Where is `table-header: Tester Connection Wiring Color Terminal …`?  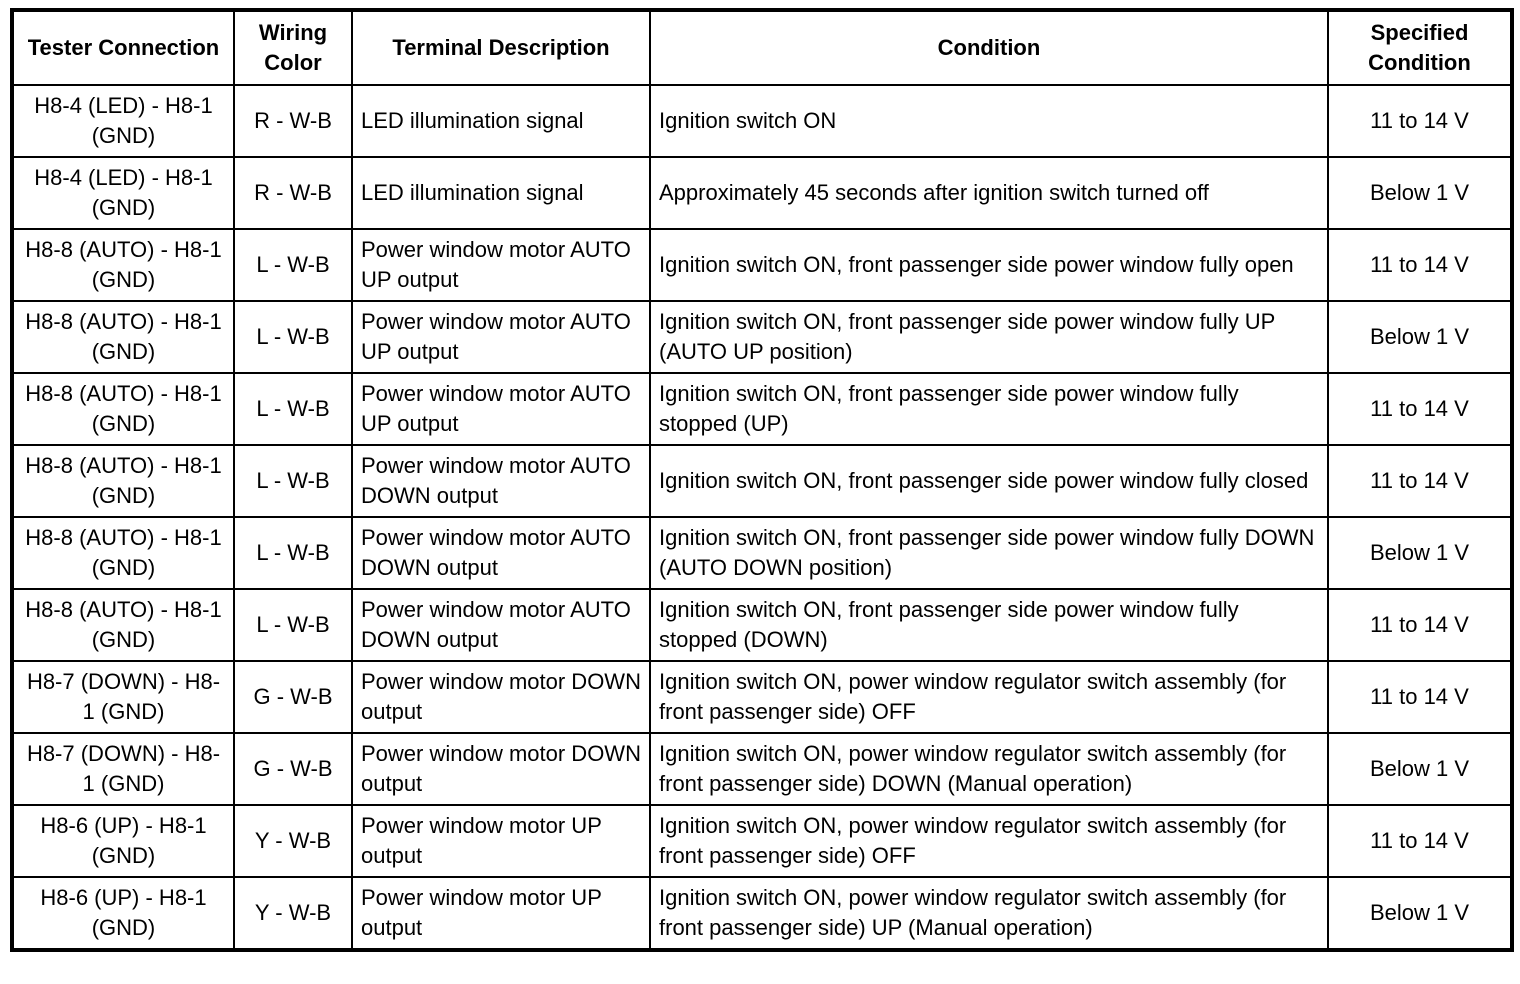 table-header: Tester Connection Wiring Color Terminal … is located at coordinates (762, 47).